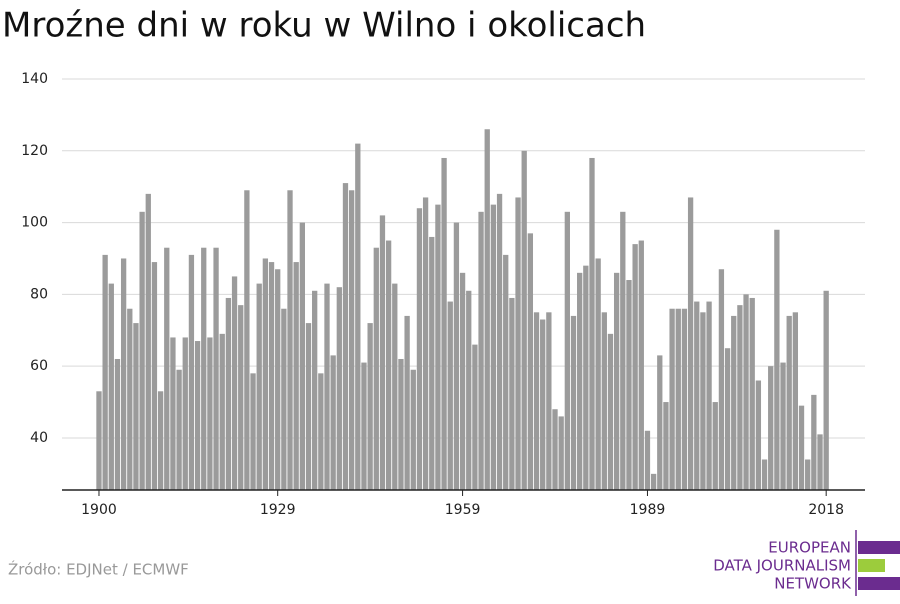  I want to click on logo-text: EUROPEAN, so click(809, 548).